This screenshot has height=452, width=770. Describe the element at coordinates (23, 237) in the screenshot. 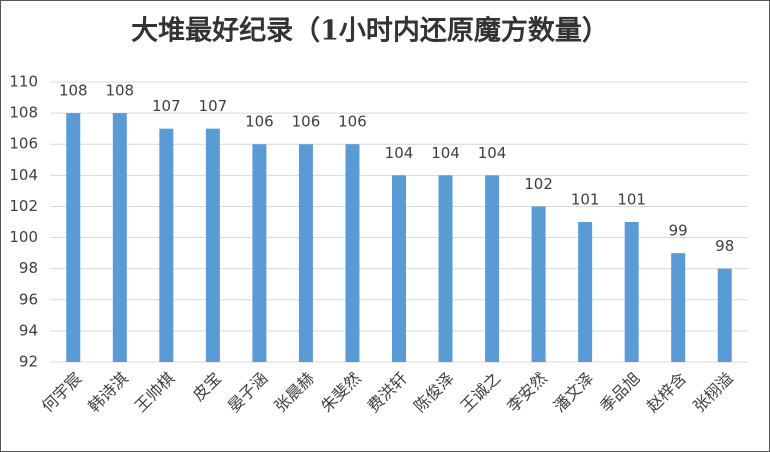

I see `y-tick-label: 100` at that location.